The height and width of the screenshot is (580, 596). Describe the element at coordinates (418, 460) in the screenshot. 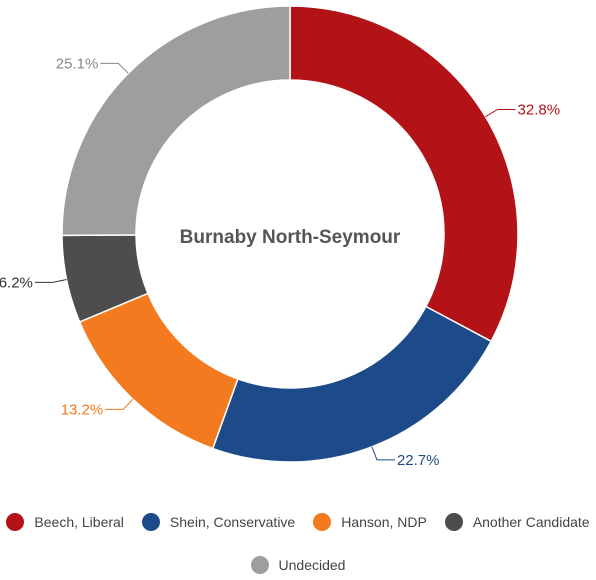

I see `data-label-conservative: 22.7%` at that location.